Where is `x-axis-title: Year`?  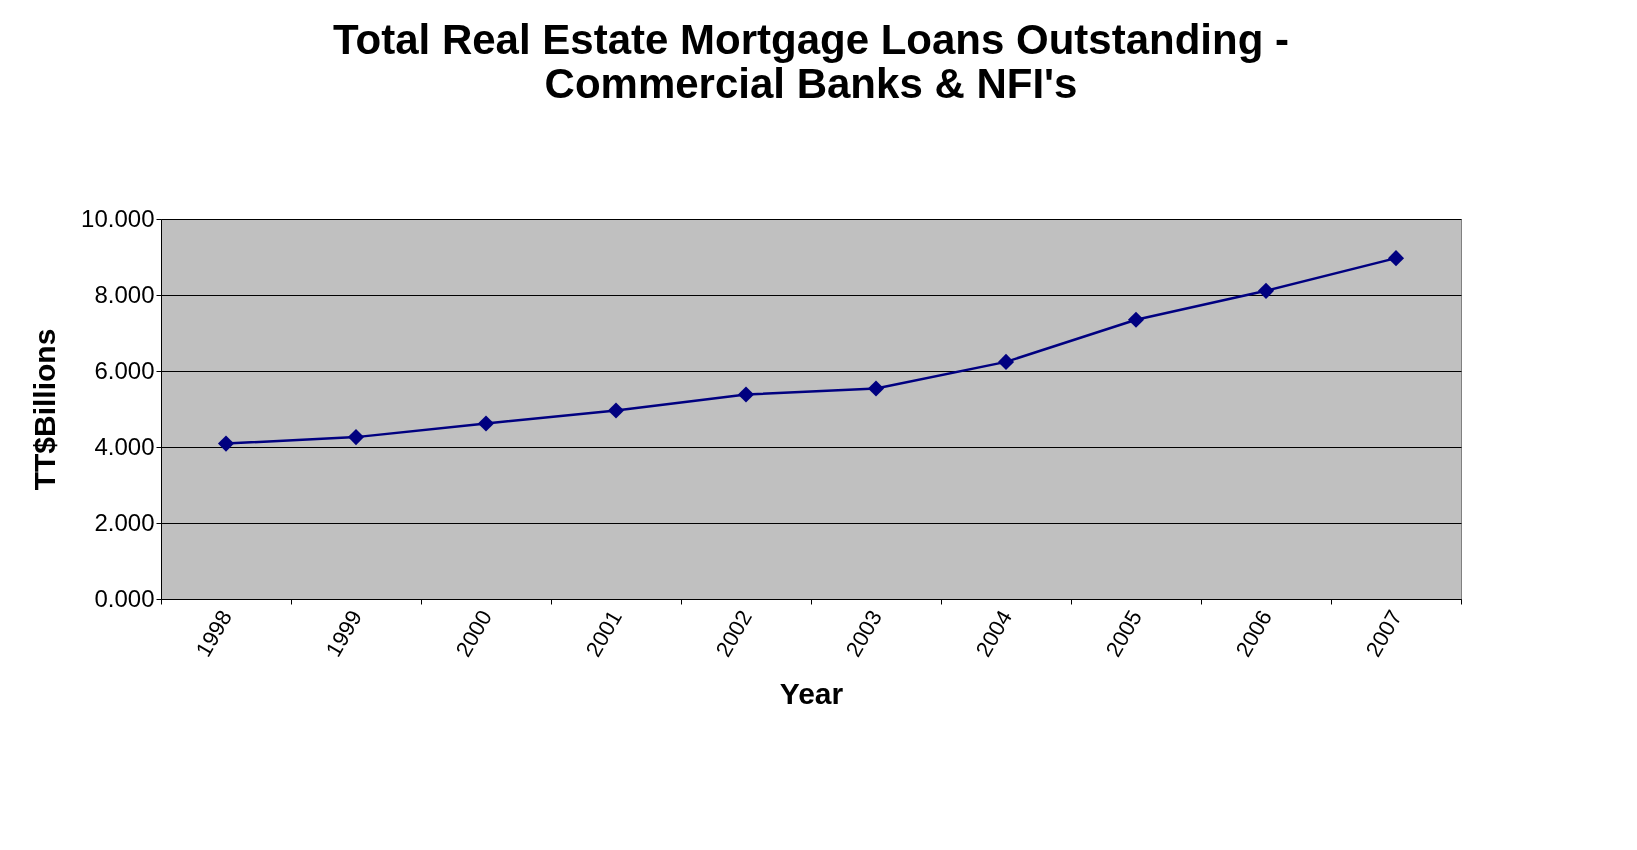 x-axis-title: Year is located at coordinates (811, 694).